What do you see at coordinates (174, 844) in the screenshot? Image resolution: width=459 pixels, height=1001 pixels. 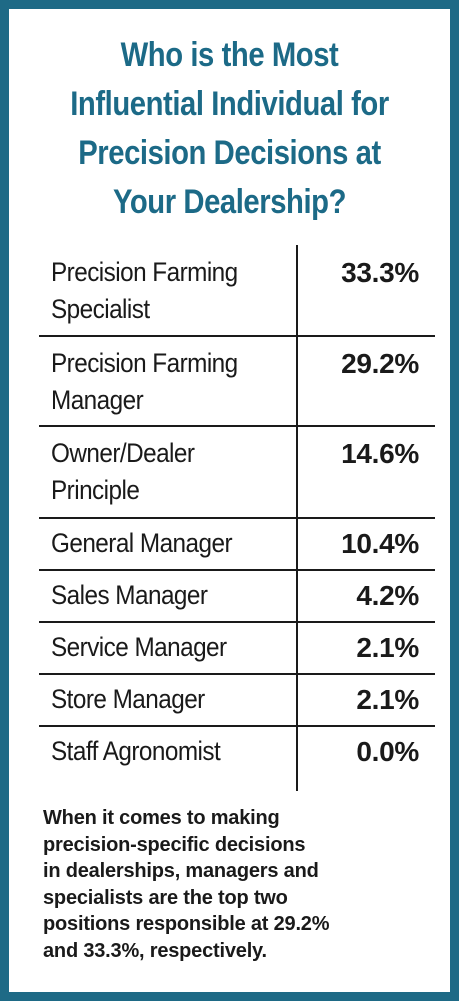 I see `caption-line: precision-specific decisions` at bounding box center [174, 844].